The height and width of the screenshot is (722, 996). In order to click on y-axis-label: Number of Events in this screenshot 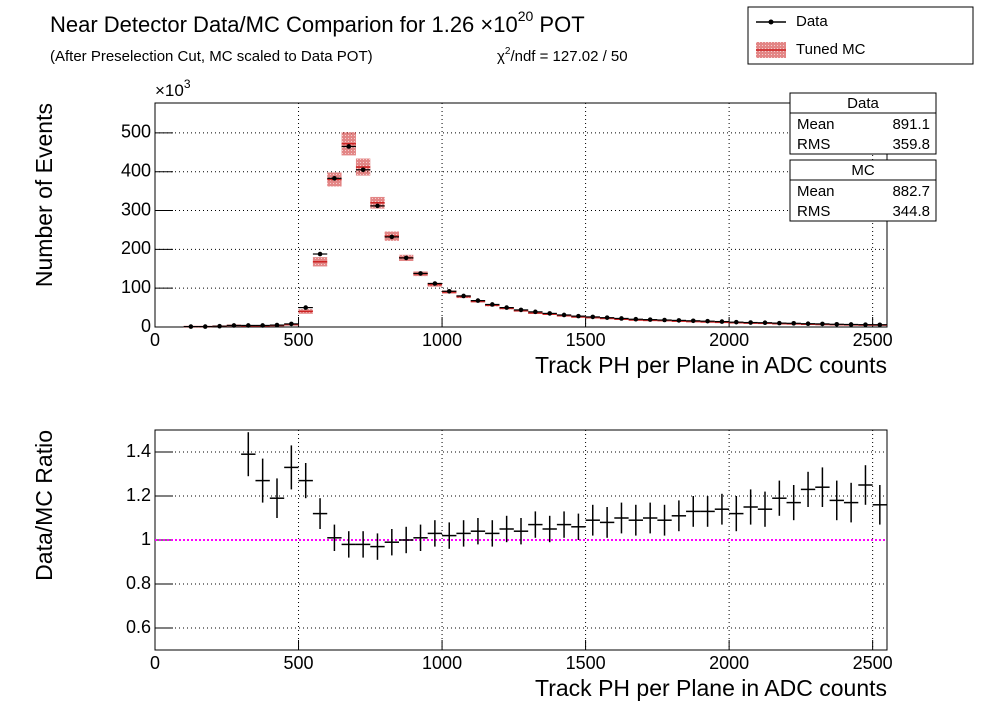, I will do `click(44, 195)`.